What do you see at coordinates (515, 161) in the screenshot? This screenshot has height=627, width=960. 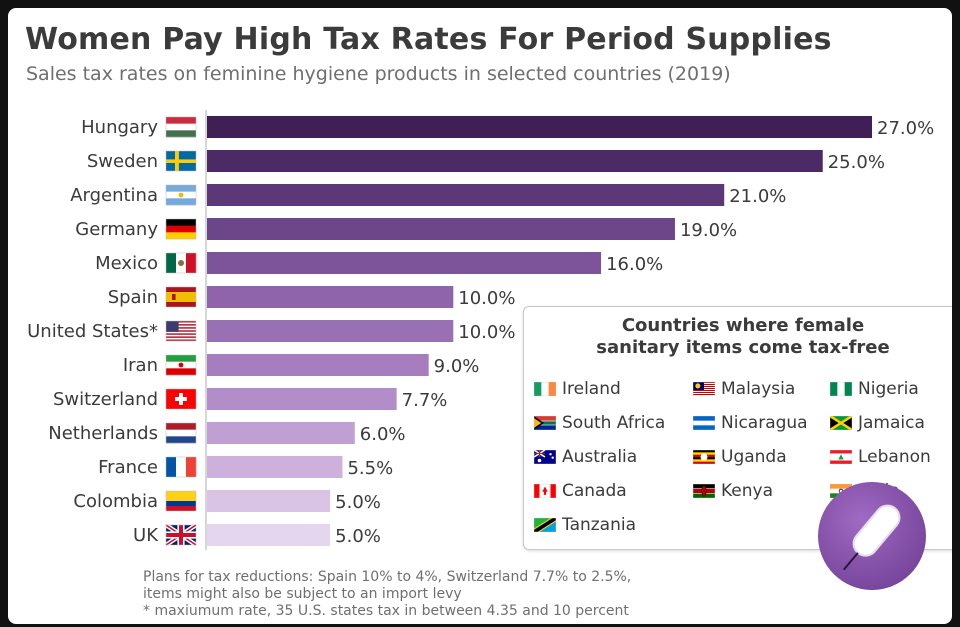 I see `bar-sweden` at bounding box center [515, 161].